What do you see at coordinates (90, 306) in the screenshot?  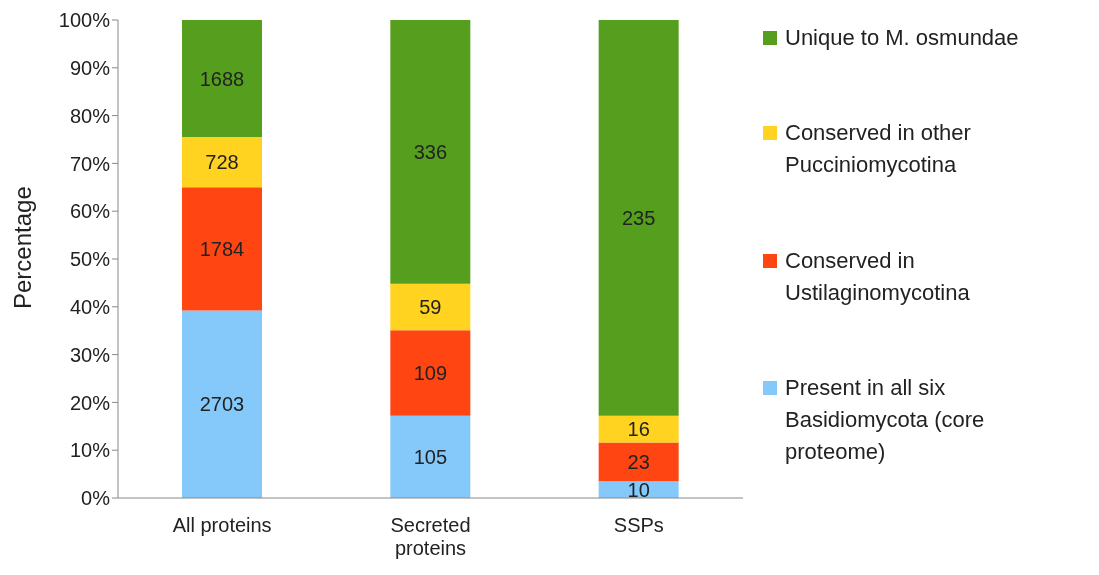 I see `y-tick-label: 40%` at bounding box center [90, 306].